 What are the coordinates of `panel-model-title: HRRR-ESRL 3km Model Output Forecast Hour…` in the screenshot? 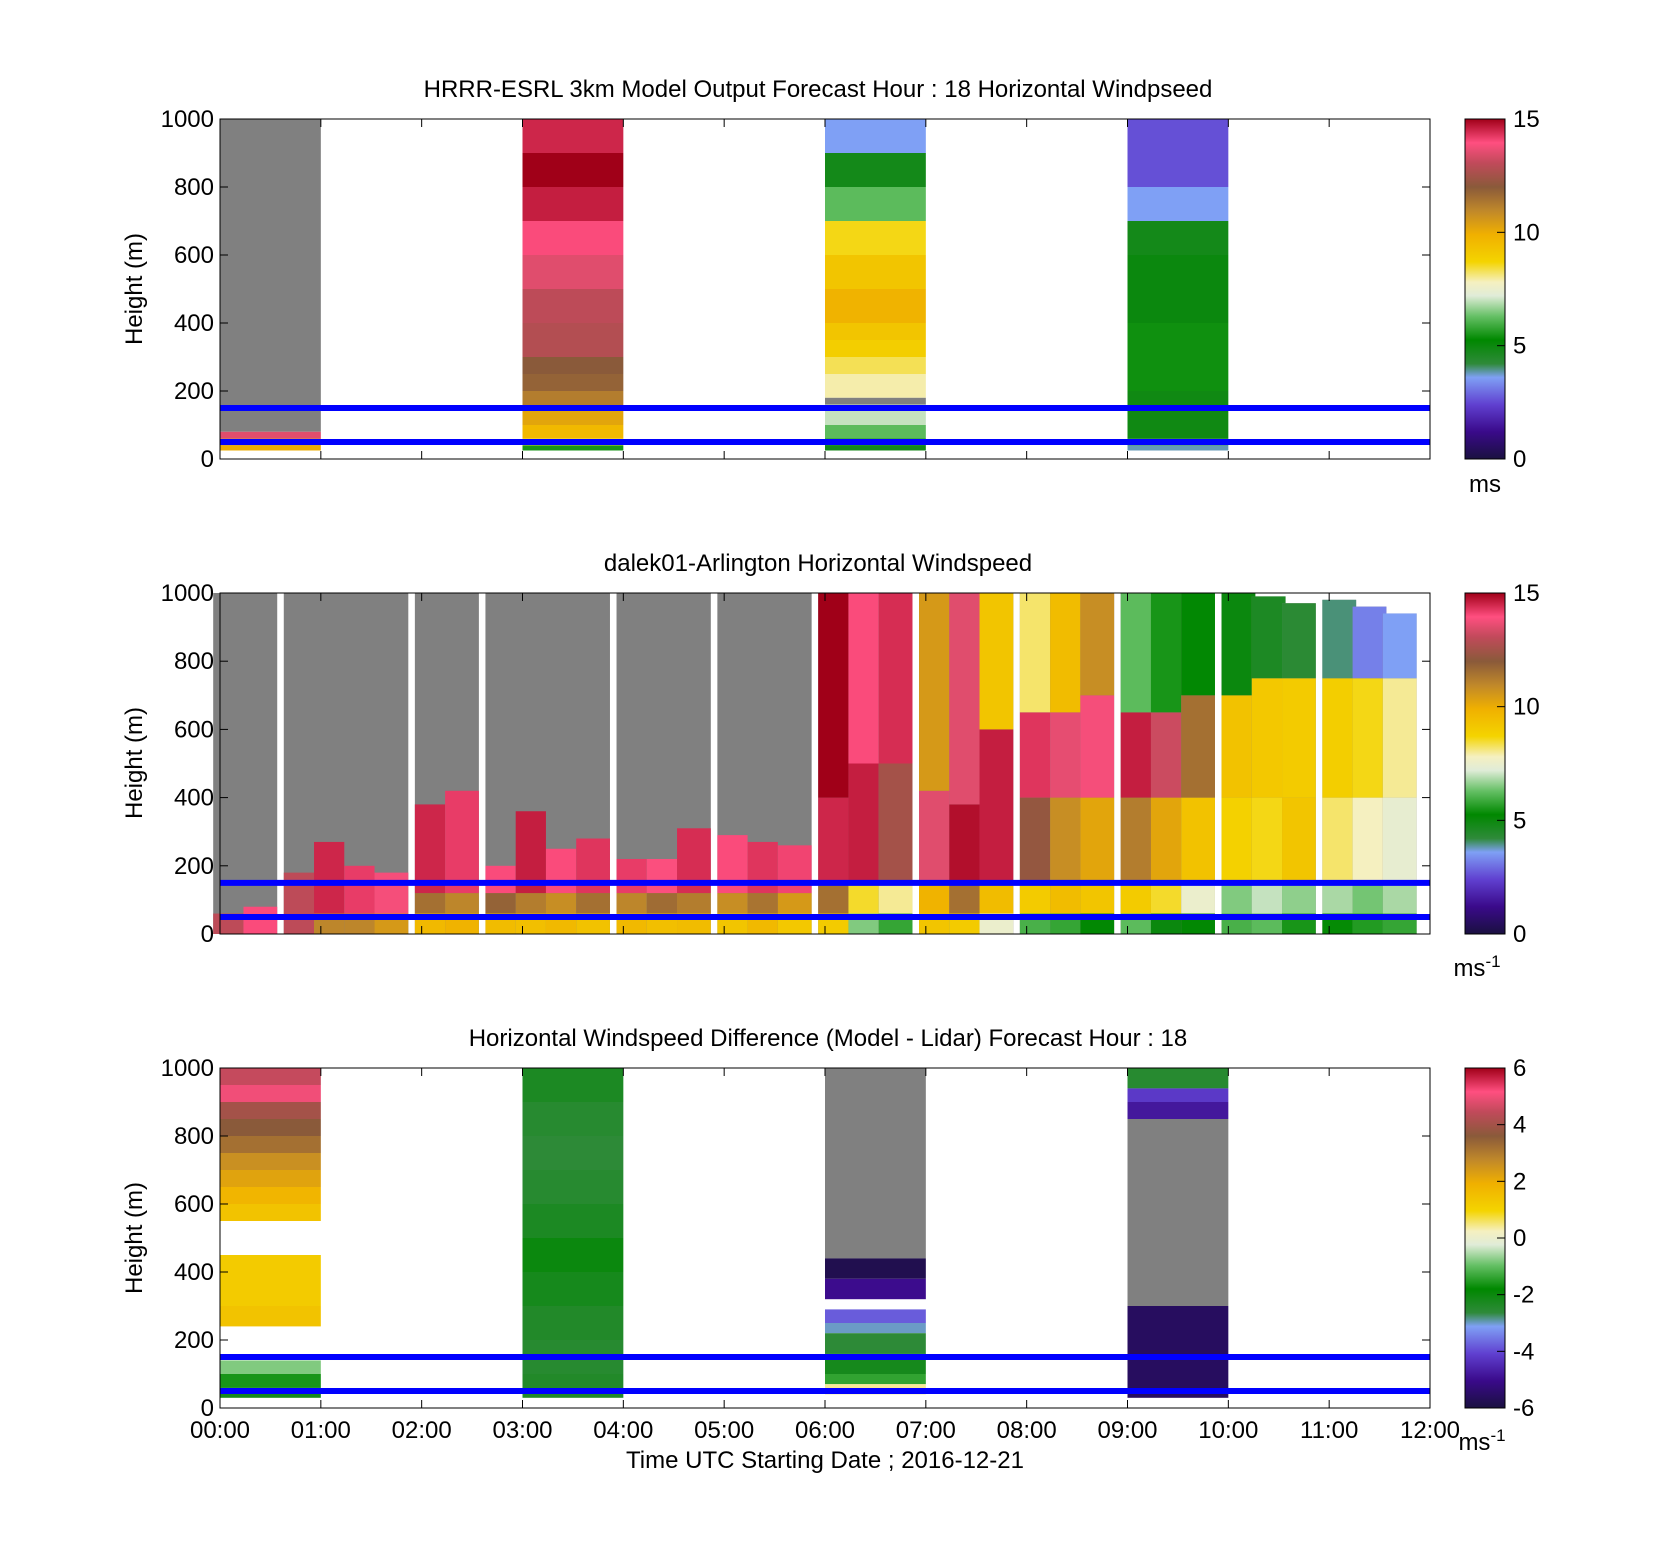 It's located at (818, 89).